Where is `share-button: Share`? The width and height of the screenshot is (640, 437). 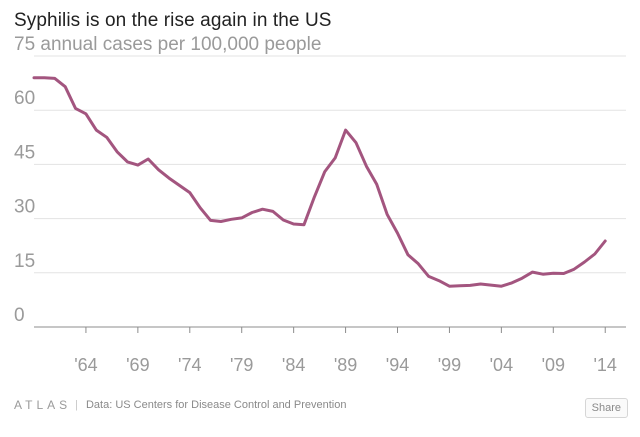 share-button: Share is located at coordinates (606, 408).